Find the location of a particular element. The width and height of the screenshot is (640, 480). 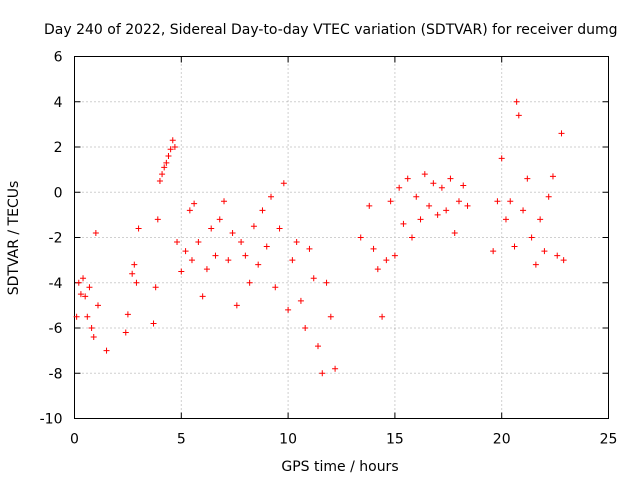

y-axis-label: SDTVAR / TECUs is located at coordinates (14, 238).